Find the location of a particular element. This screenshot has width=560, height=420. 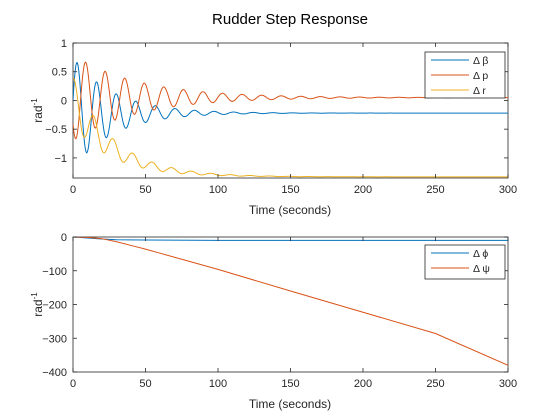

top-x-tick-label: 300 is located at coordinates (508, 190).